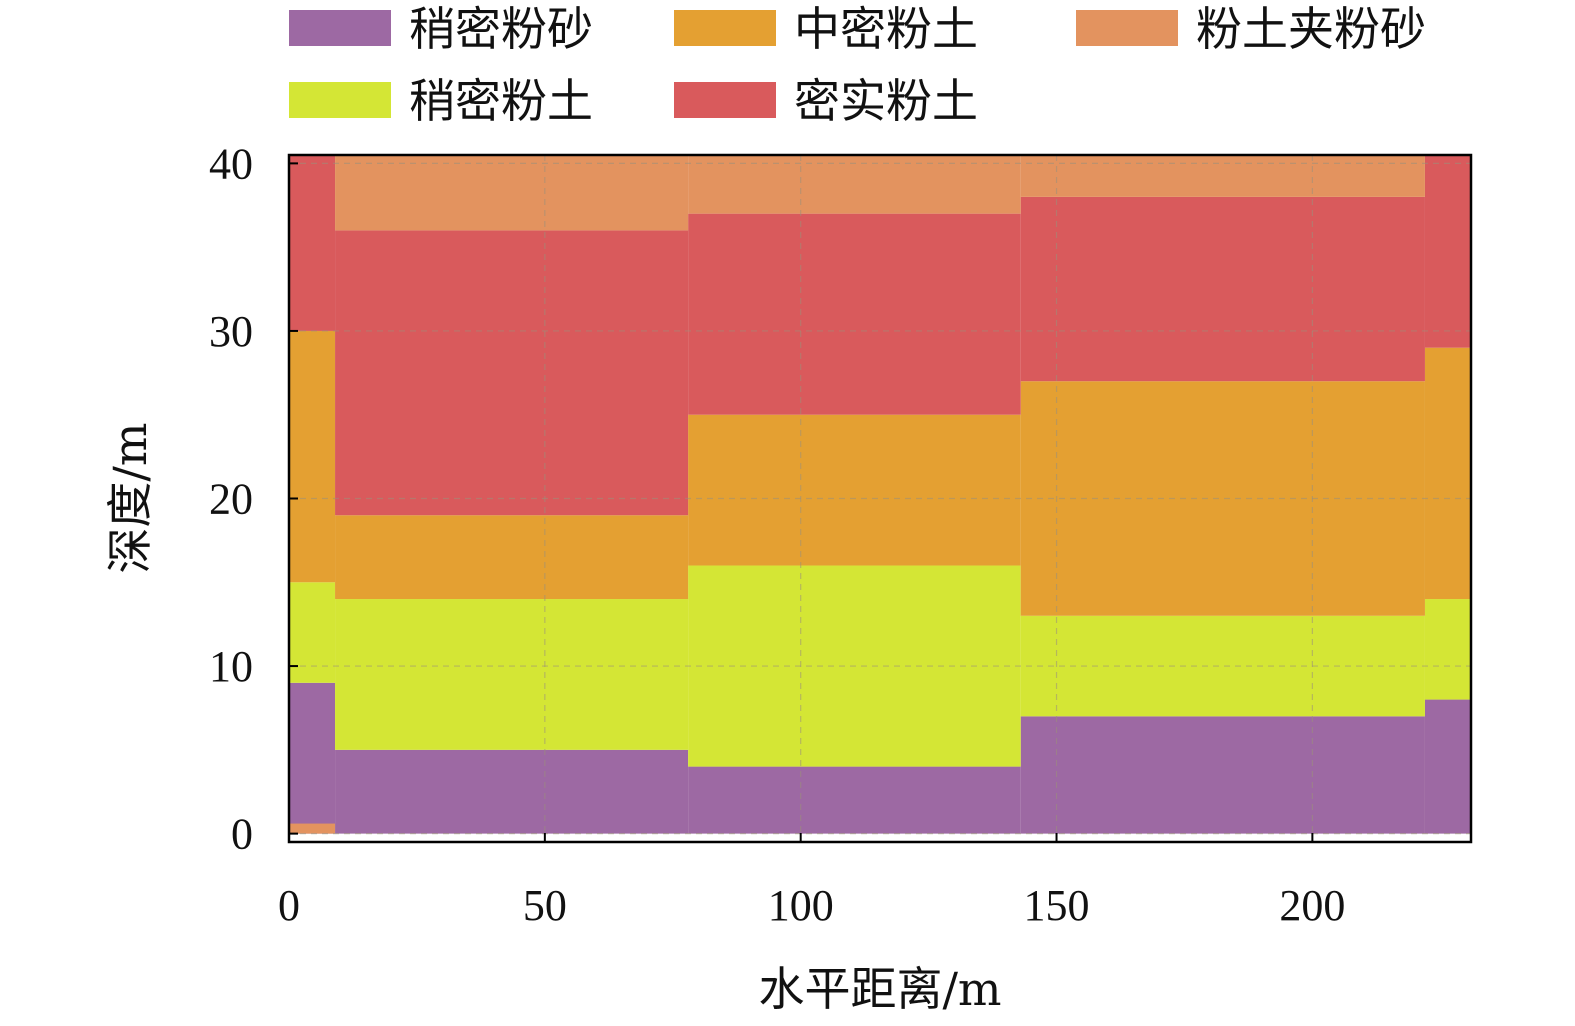  I want to click on legend-label: 中密粉土, so click(886, 29).